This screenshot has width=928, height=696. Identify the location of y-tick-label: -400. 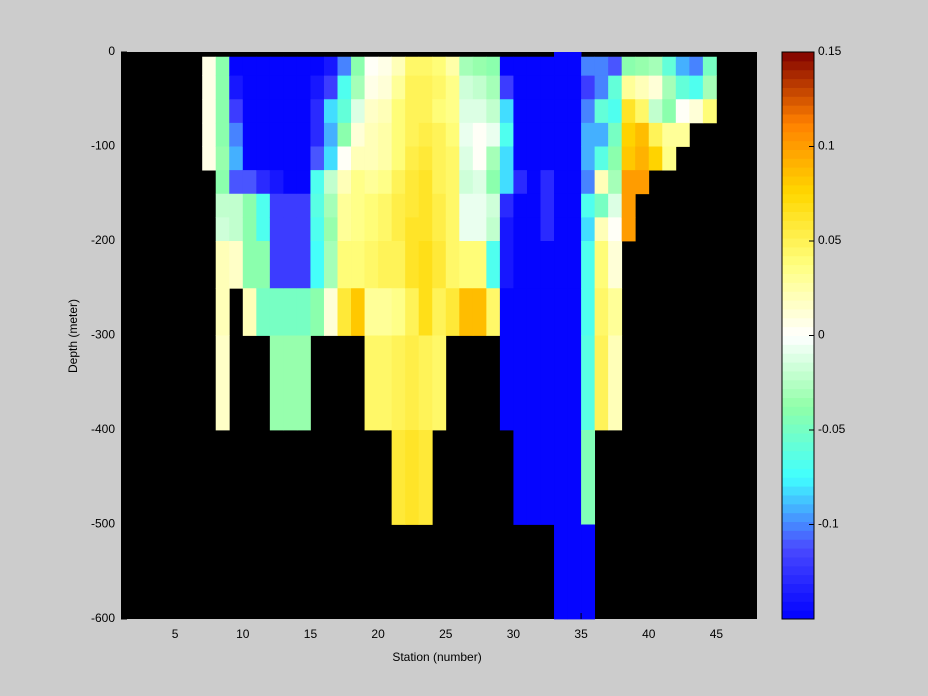
(103, 429).